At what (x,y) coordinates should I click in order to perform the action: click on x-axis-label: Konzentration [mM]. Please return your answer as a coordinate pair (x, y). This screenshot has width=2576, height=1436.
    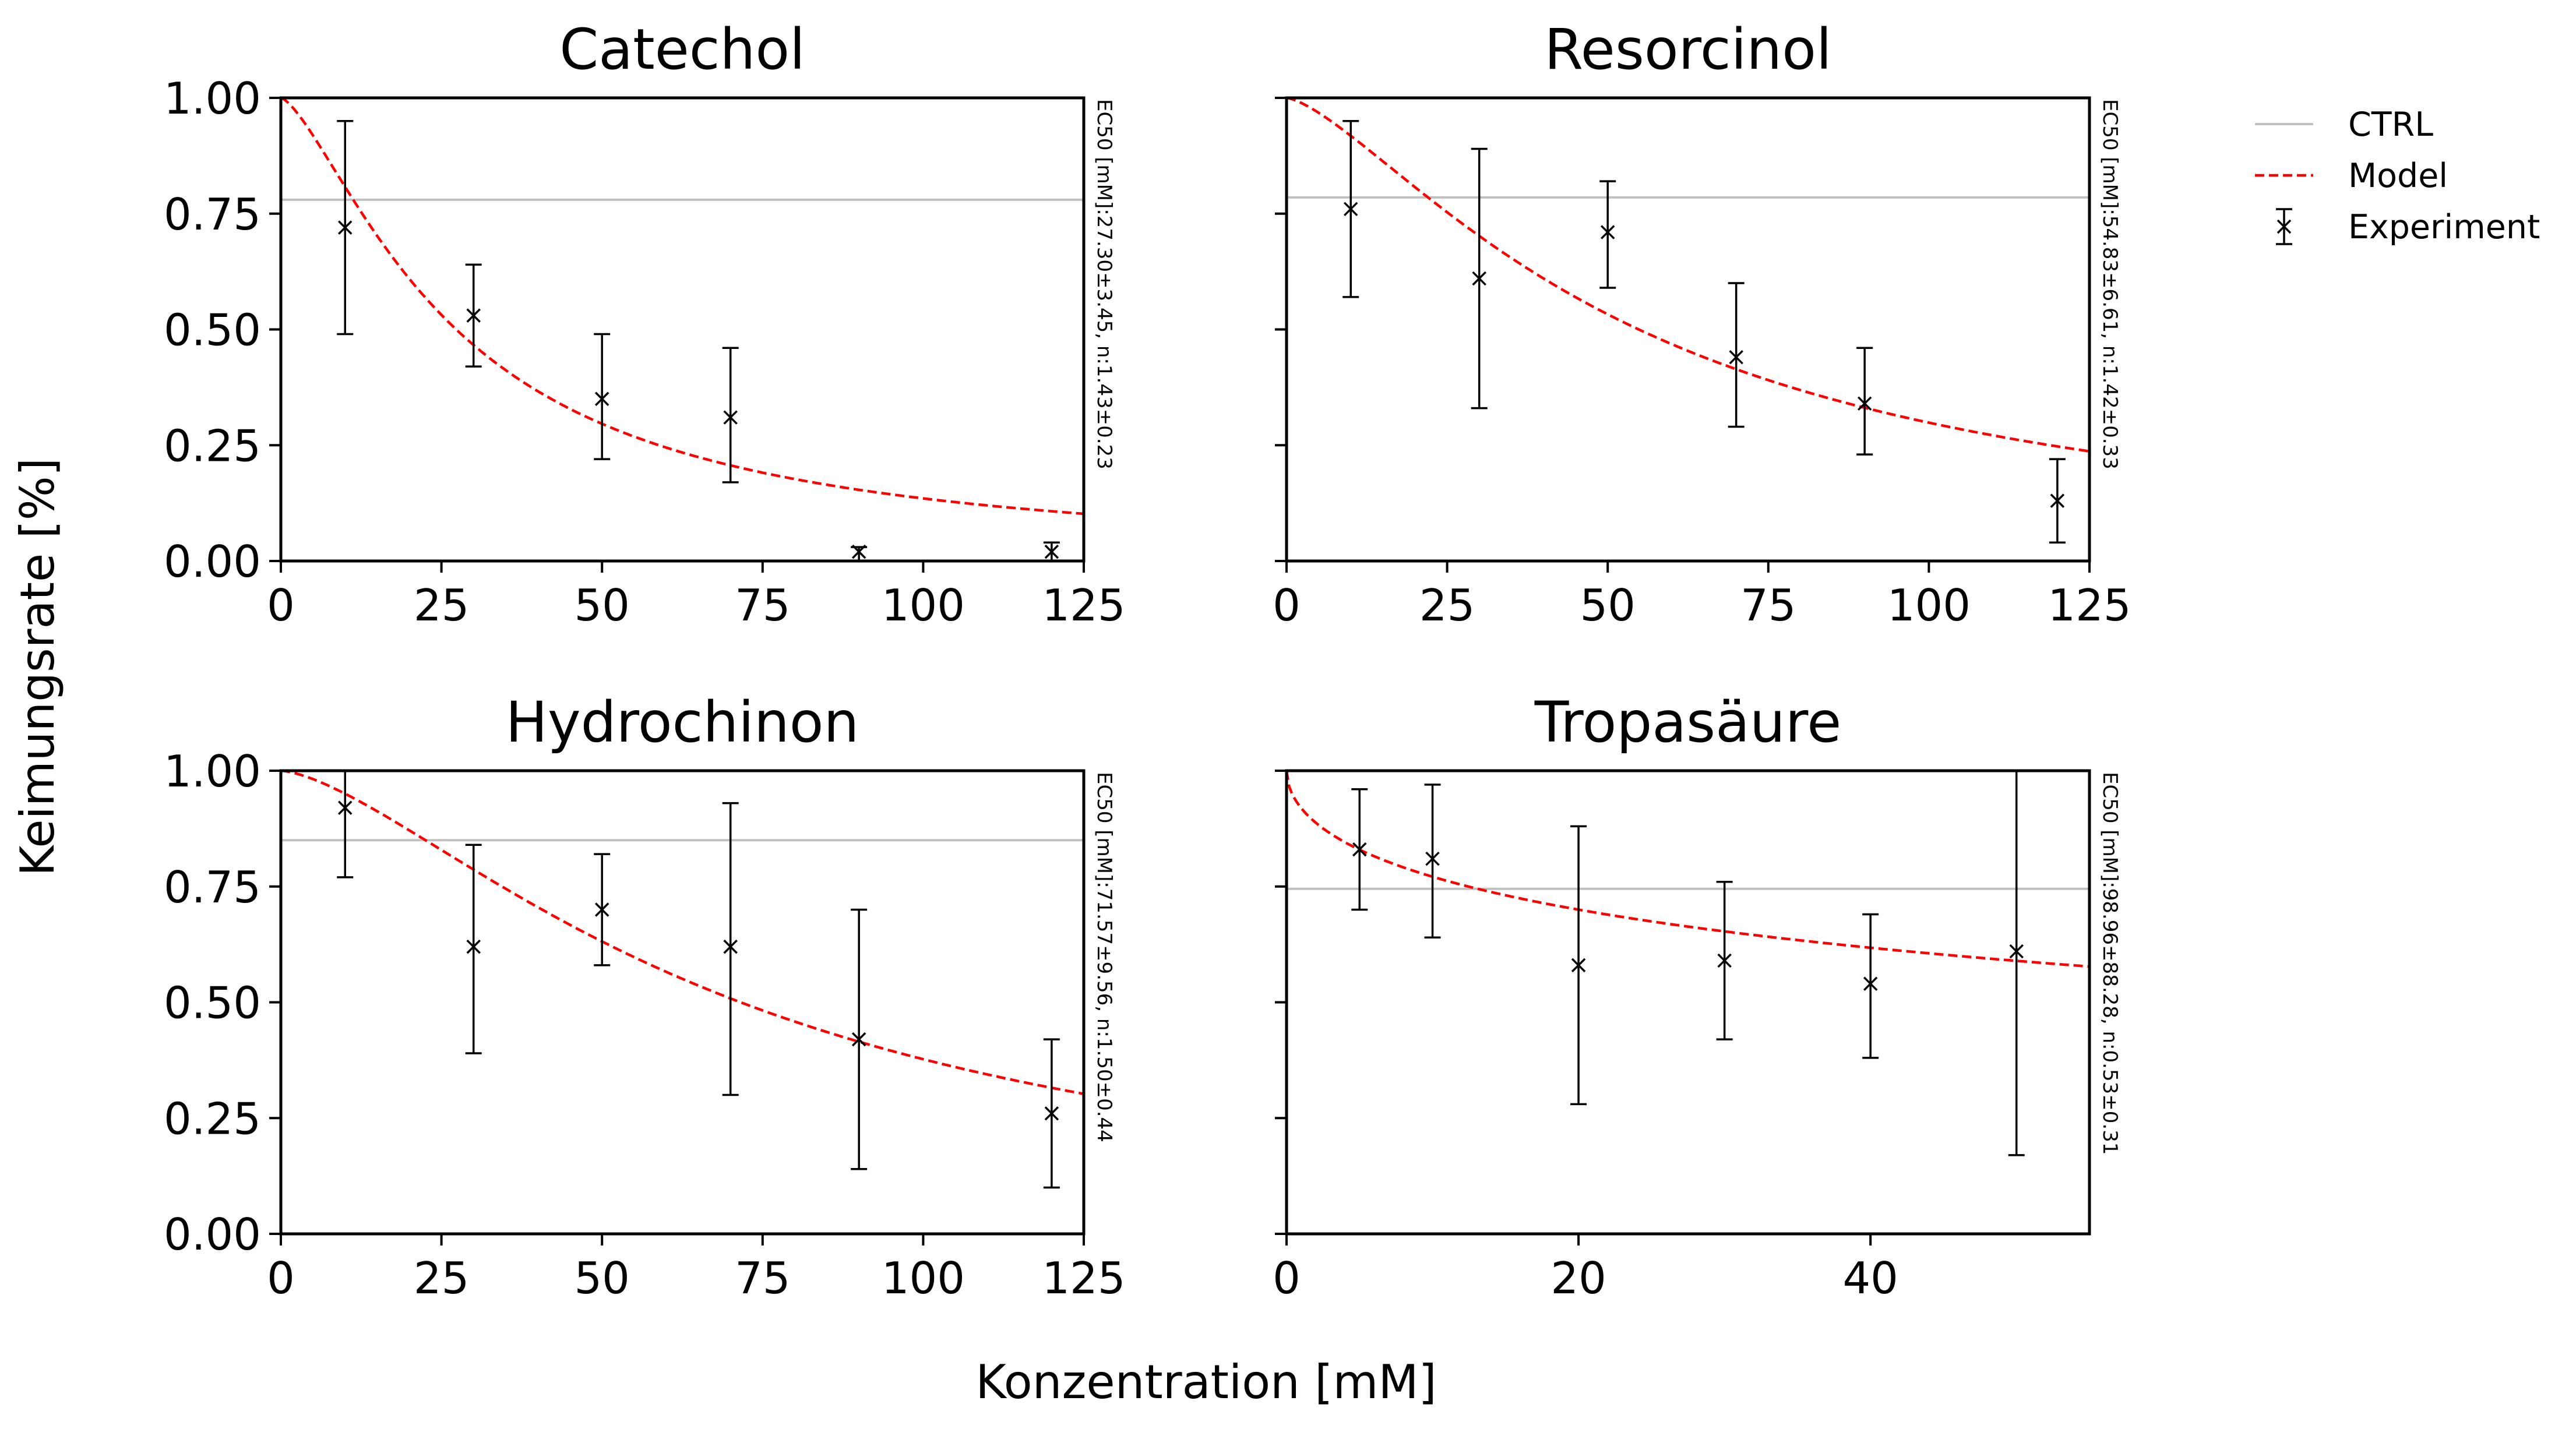
    Looking at the image, I should click on (1205, 1382).